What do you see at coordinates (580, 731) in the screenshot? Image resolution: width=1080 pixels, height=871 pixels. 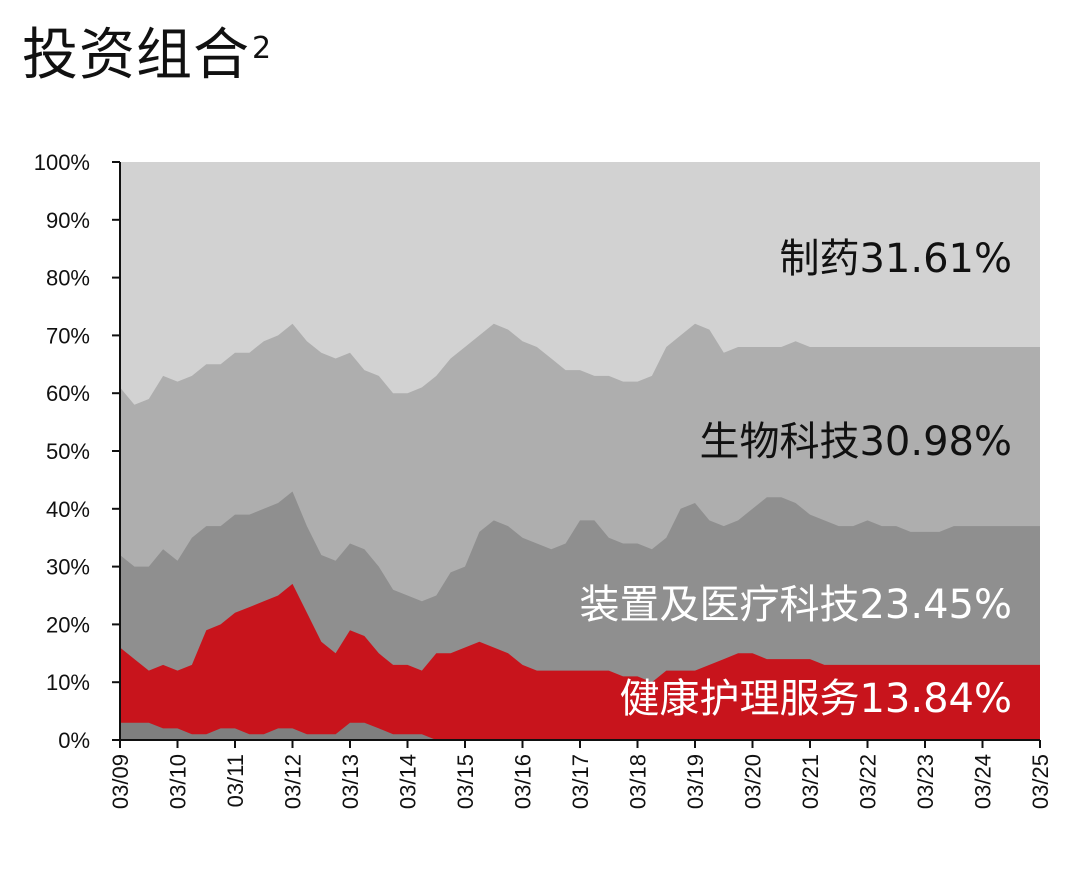 I see `area-bottom-band` at bounding box center [580, 731].